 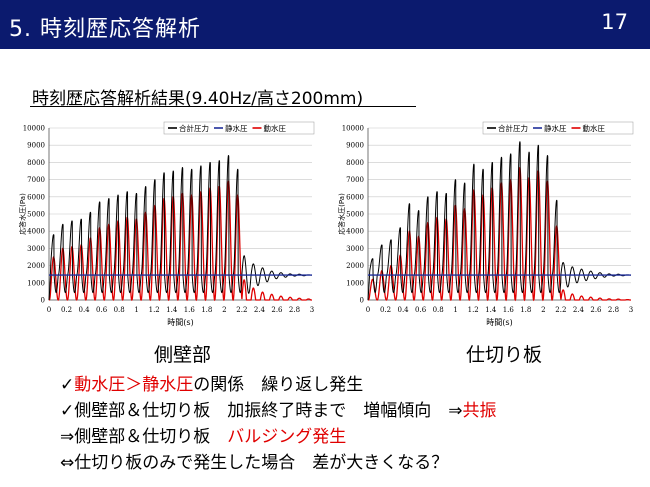 I want to click on finding-line: ✓側壁部＆仕切り板 加振終了時まで 増幅傾向 ⇒共振, so click(x=278, y=411).